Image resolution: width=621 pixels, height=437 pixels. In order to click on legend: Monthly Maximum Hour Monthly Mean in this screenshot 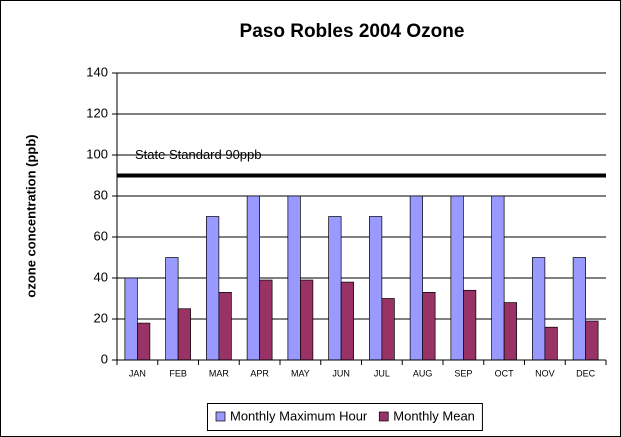, I will do `click(345, 417)`.